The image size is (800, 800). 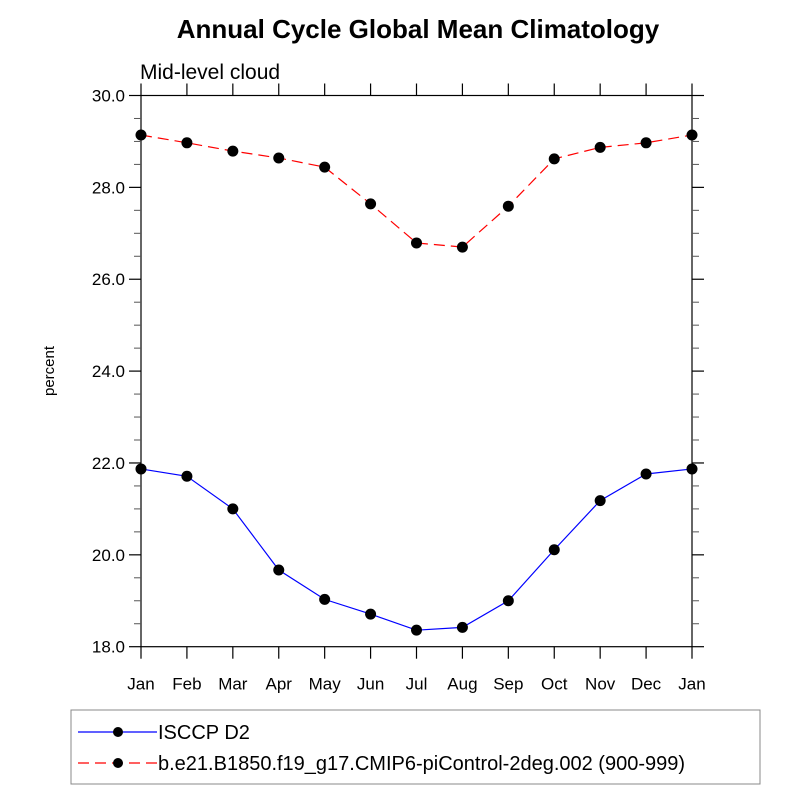 I want to click on x-tick-label: Jul, so click(x=417, y=684).